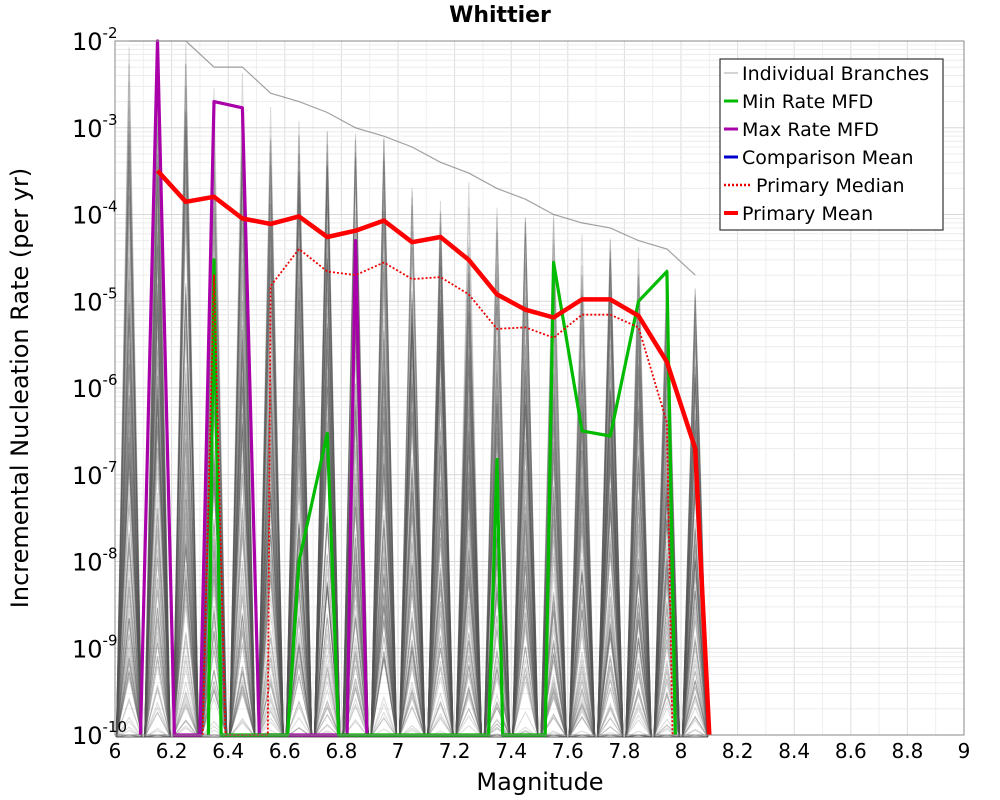 The width and height of the screenshot is (1000, 800). What do you see at coordinates (794, 751) in the screenshot?
I see `x-tick-label: 8.4` at bounding box center [794, 751].